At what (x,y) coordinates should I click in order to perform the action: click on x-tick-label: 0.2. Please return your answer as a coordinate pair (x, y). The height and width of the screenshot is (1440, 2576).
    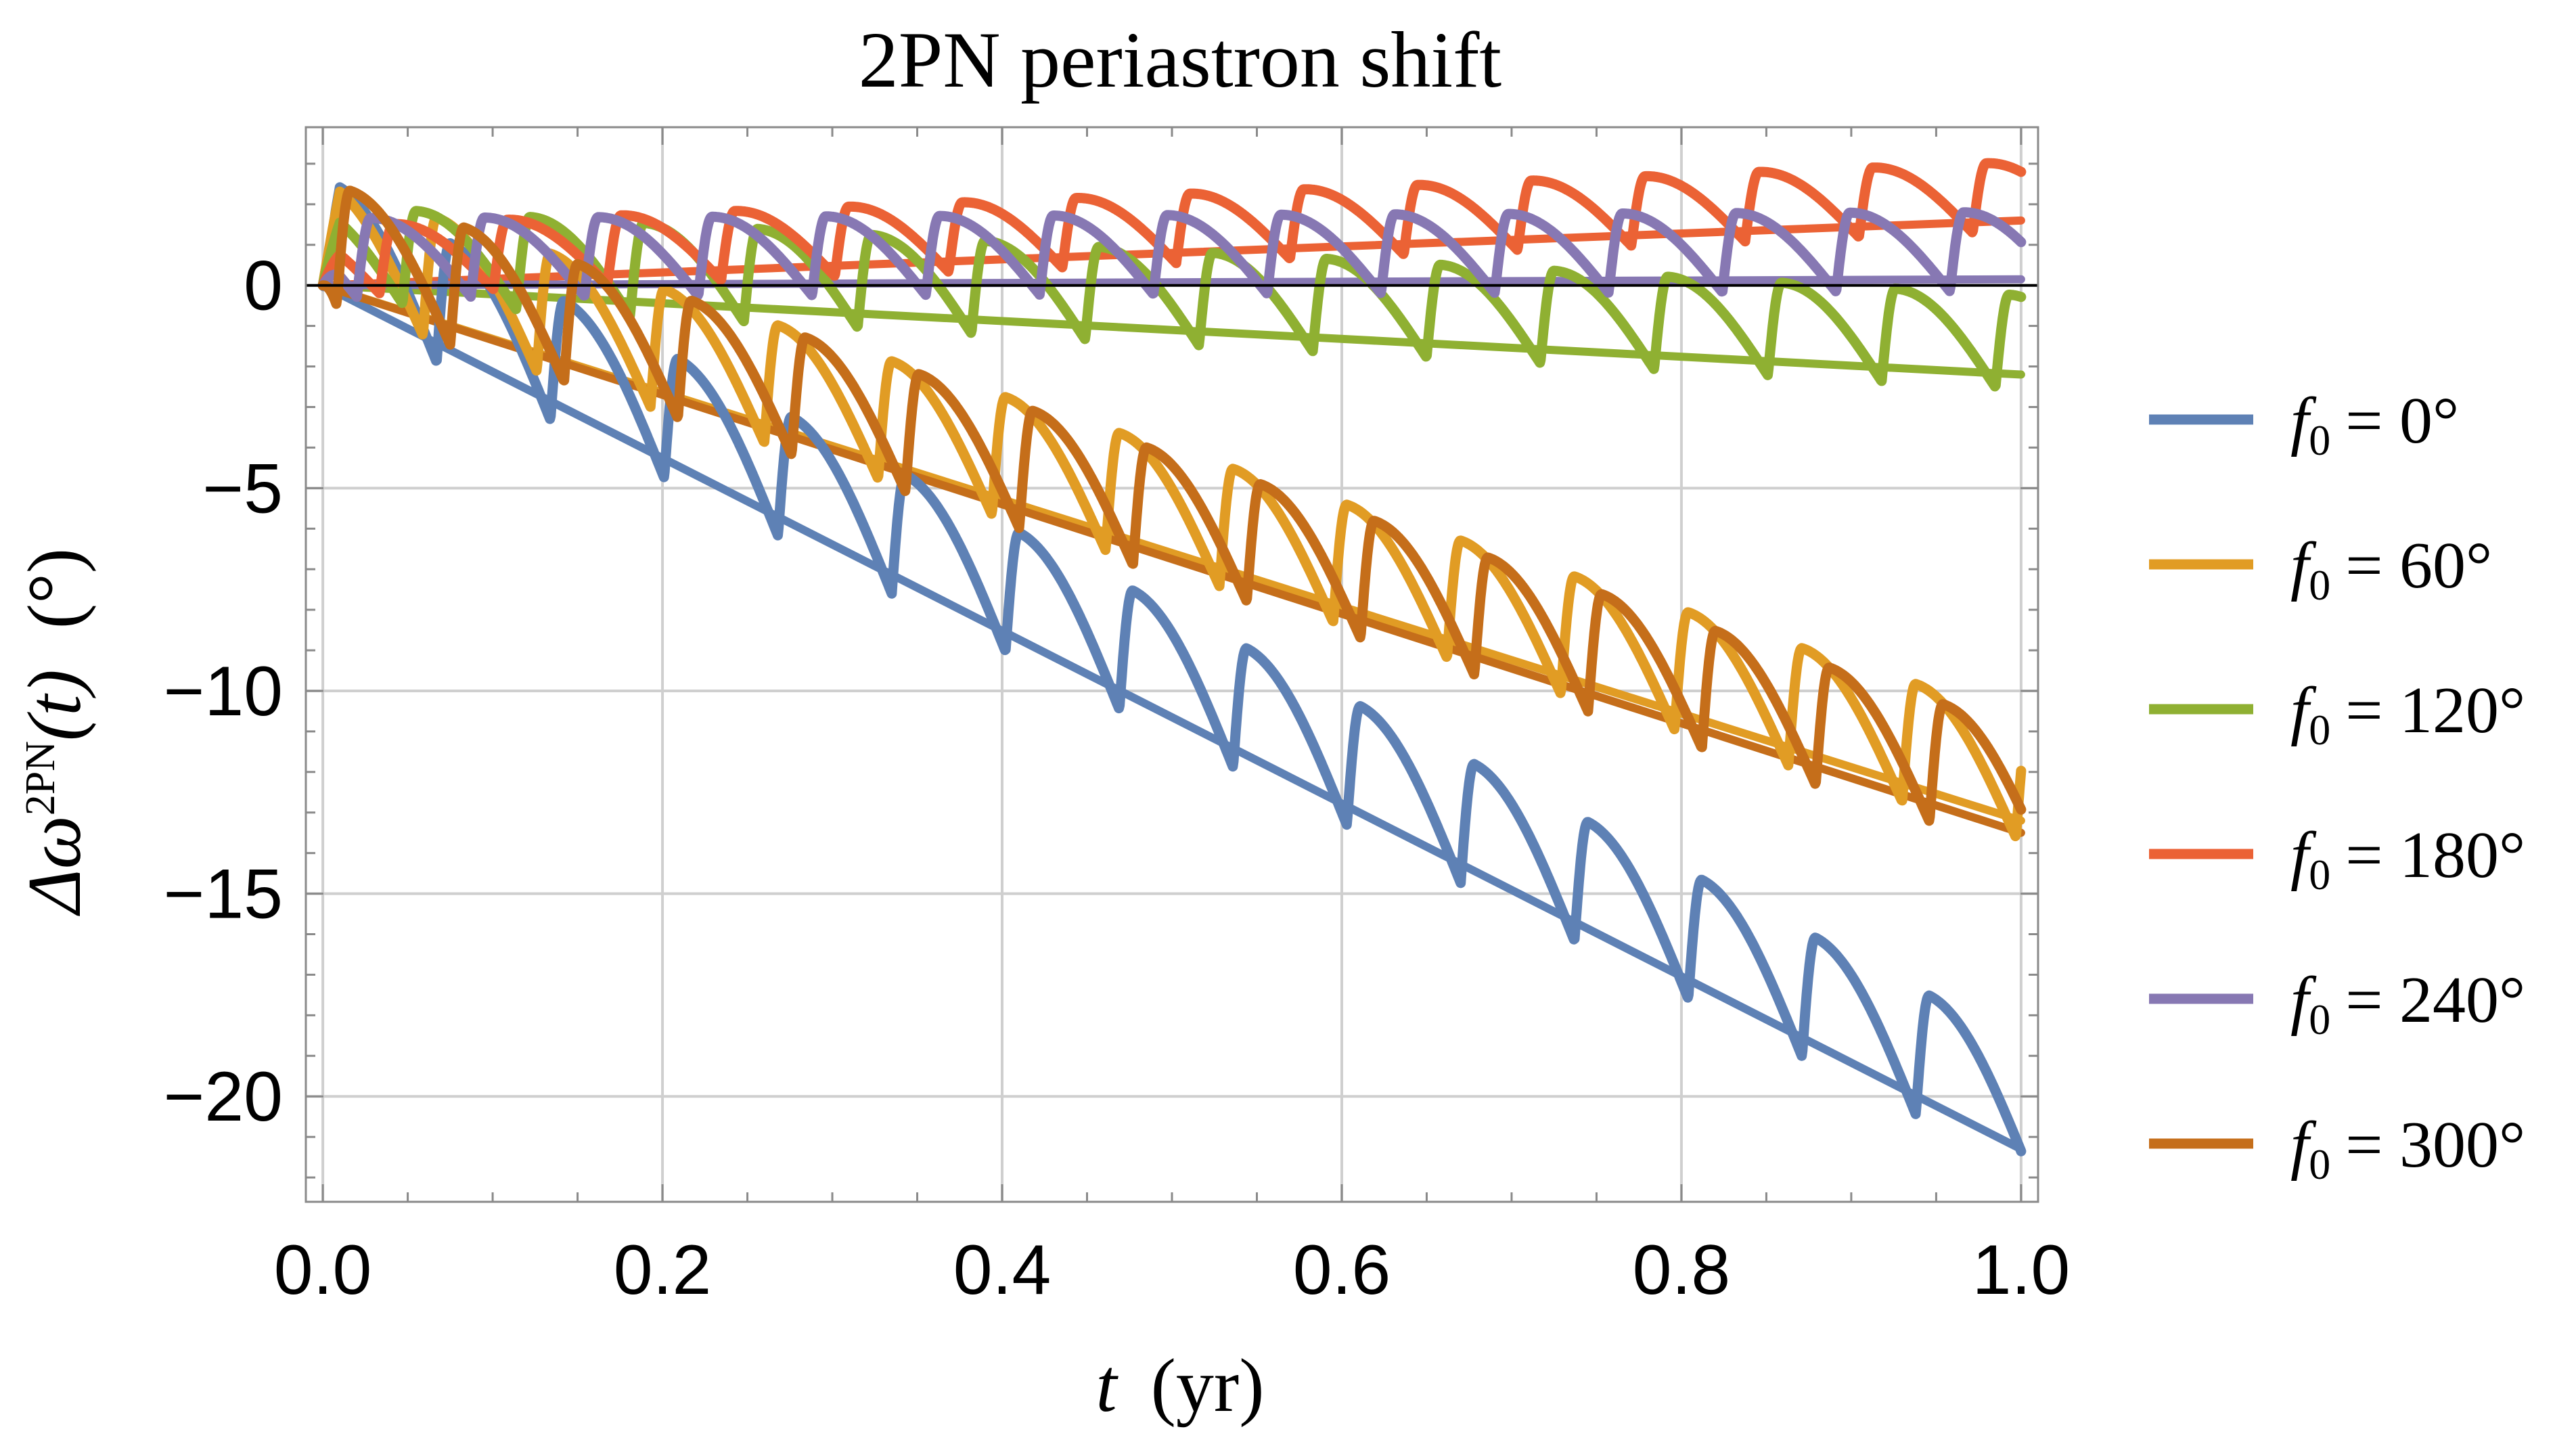
    Looking at the image, I should click on (663, 1270).